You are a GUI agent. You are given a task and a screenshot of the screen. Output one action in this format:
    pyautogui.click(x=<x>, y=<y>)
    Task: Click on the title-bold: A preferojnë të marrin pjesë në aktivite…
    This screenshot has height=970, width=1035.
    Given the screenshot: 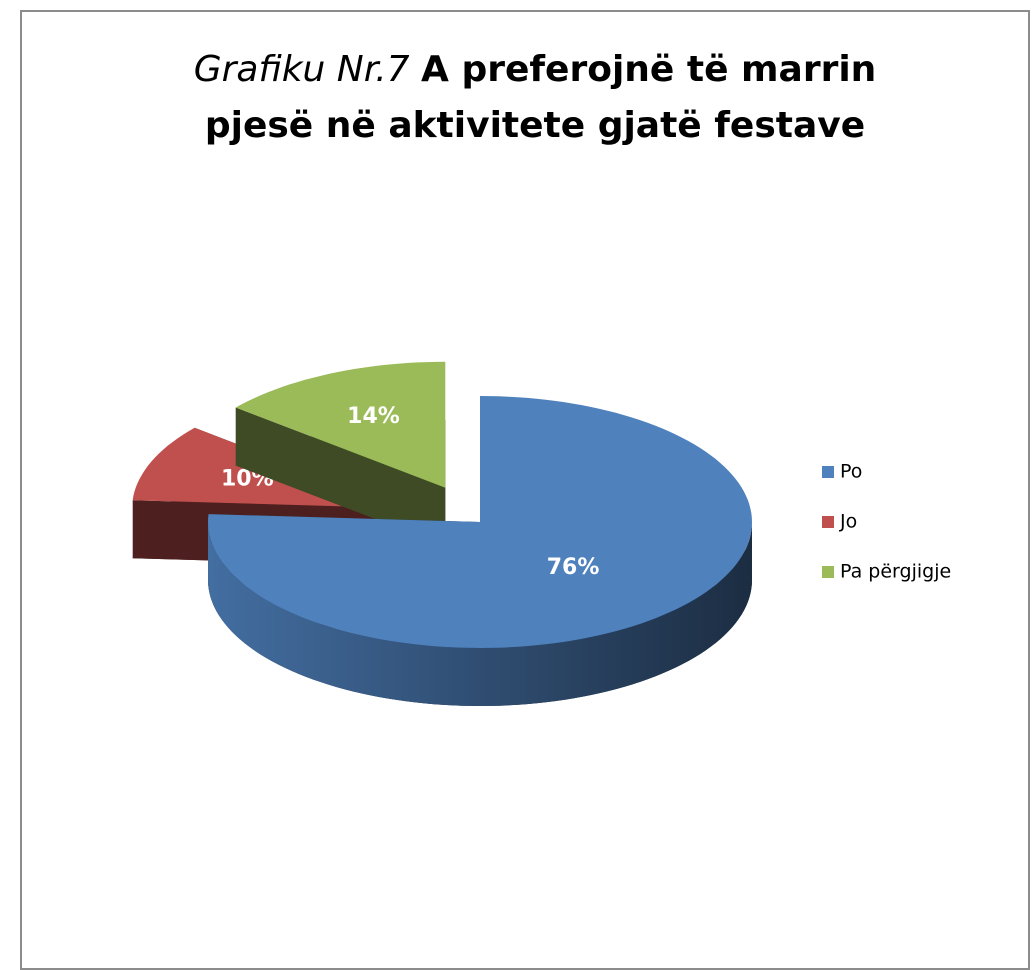 What is the action you would take?
    pyautogui.click(x=540, y=97)
    